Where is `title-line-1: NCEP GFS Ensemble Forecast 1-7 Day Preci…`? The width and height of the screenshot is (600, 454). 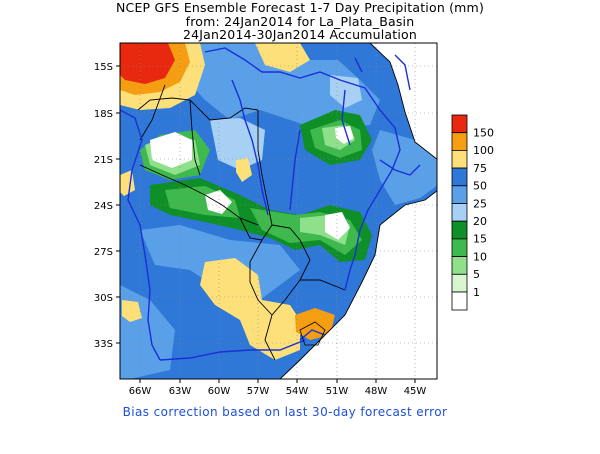
title-line-1: NCEP GFS Ensemble Forecast 1-7 Day Preci… is located at coordinates (300, 7).